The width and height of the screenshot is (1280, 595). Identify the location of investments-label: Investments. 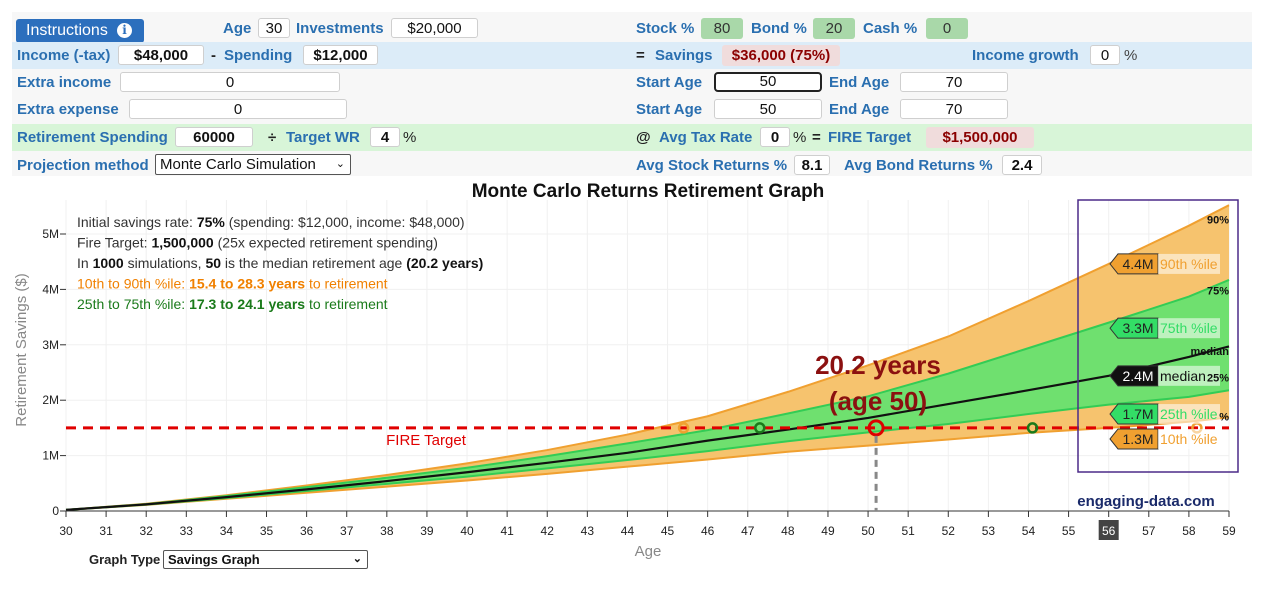
(340, 28).